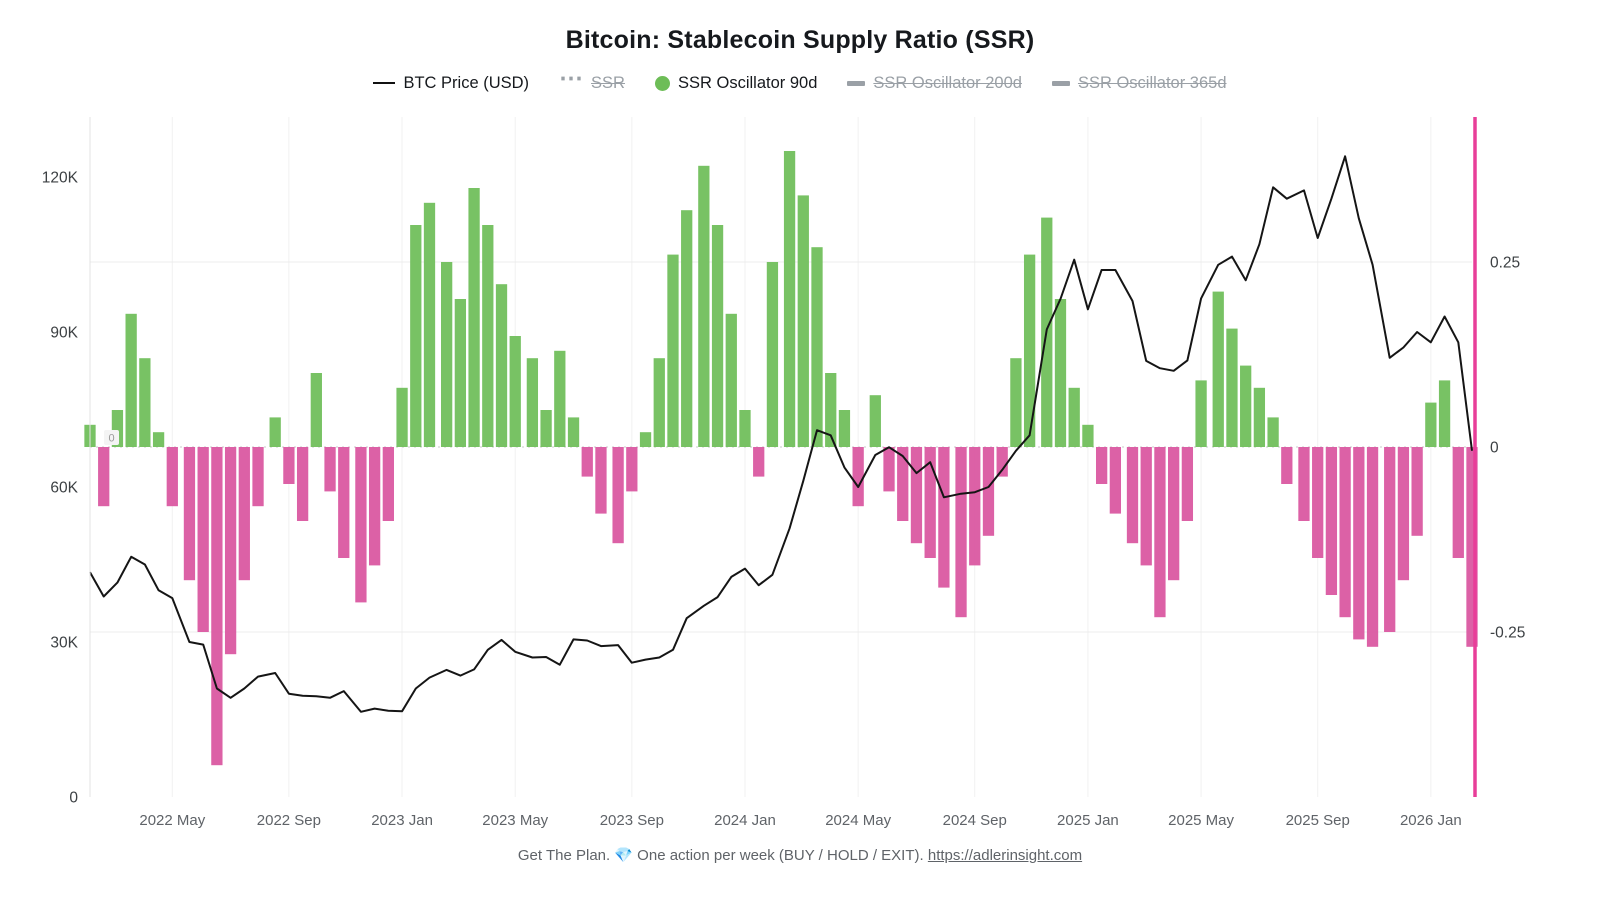  What do you see at coordinates (747, 82) in the screenshot?
I see `legend-label: SSR Oscillator 90d` at bounding box center [747, 82].